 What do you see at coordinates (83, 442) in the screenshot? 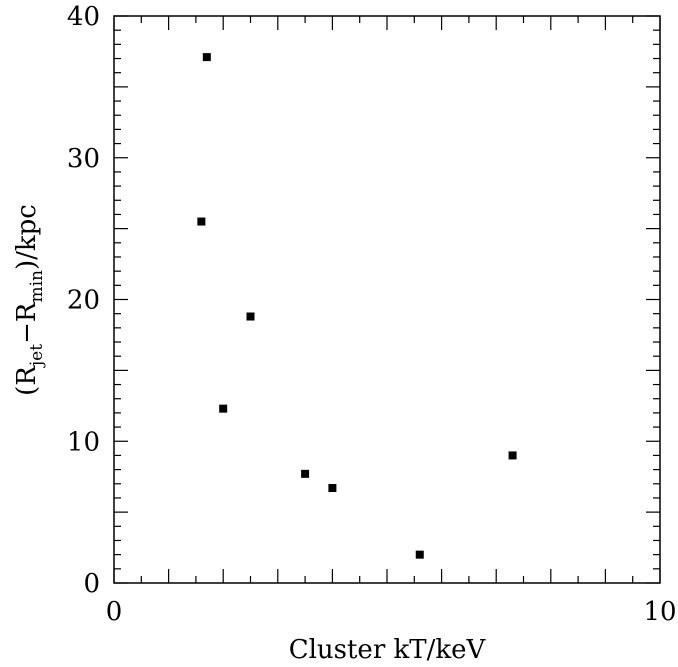
I see `y-tick-label: 10` at bounding box center [83, 442].